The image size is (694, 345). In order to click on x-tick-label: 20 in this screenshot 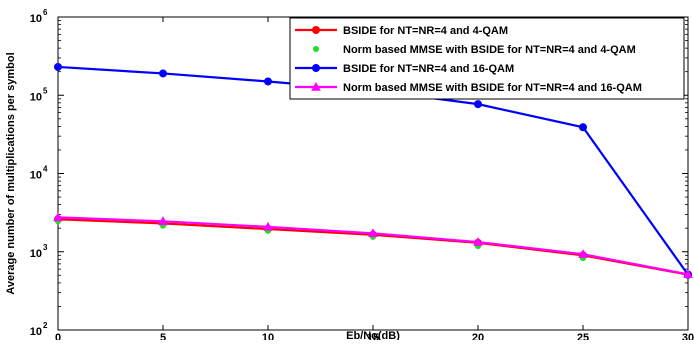, I will do `click(478, 336)`.